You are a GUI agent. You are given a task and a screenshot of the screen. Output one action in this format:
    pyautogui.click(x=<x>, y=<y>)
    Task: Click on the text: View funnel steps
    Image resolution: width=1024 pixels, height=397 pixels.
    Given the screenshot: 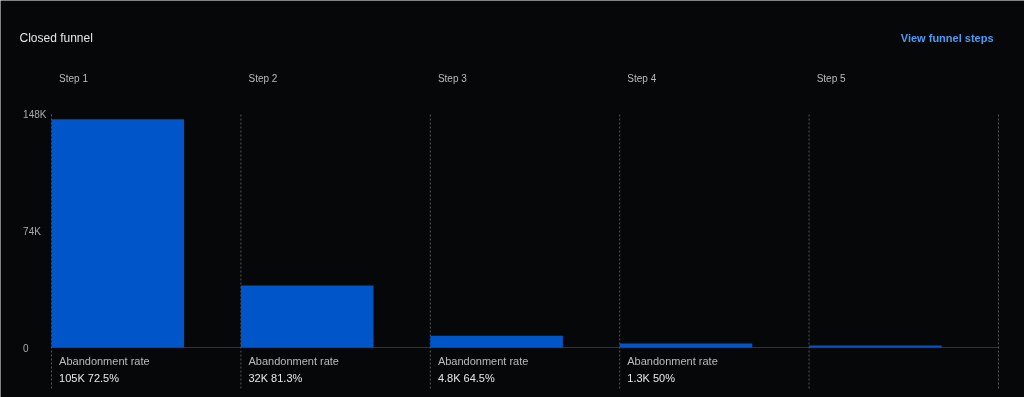 What is the action you would take?
    pyautogui.click(x=947, y=37)
    